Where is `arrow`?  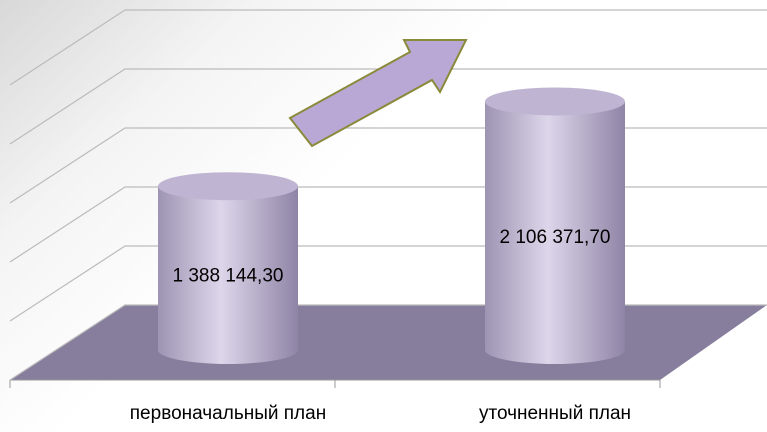 arrow is located at coordinates (378, 93).